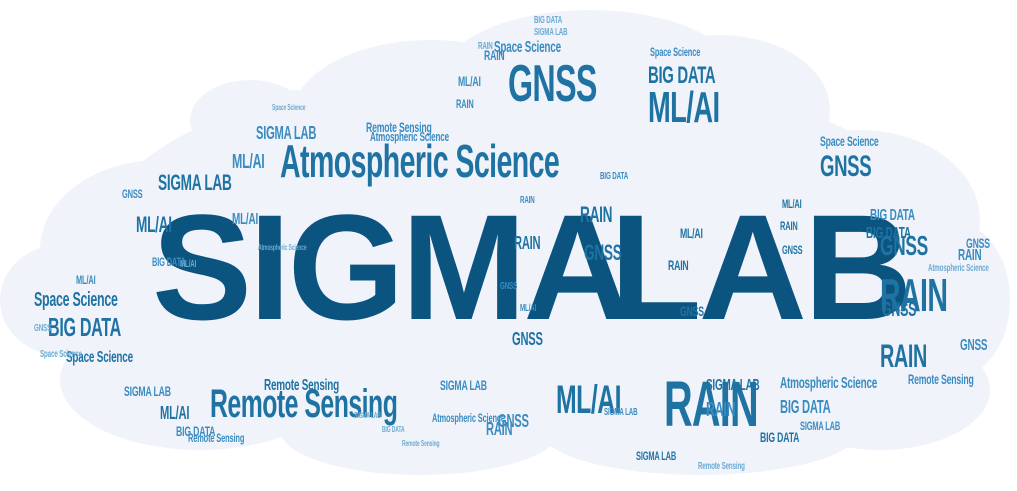 This screenshot has height=491, width=1017. I want to click on cloud-word-space-3: Space Science, so click(527, 47).